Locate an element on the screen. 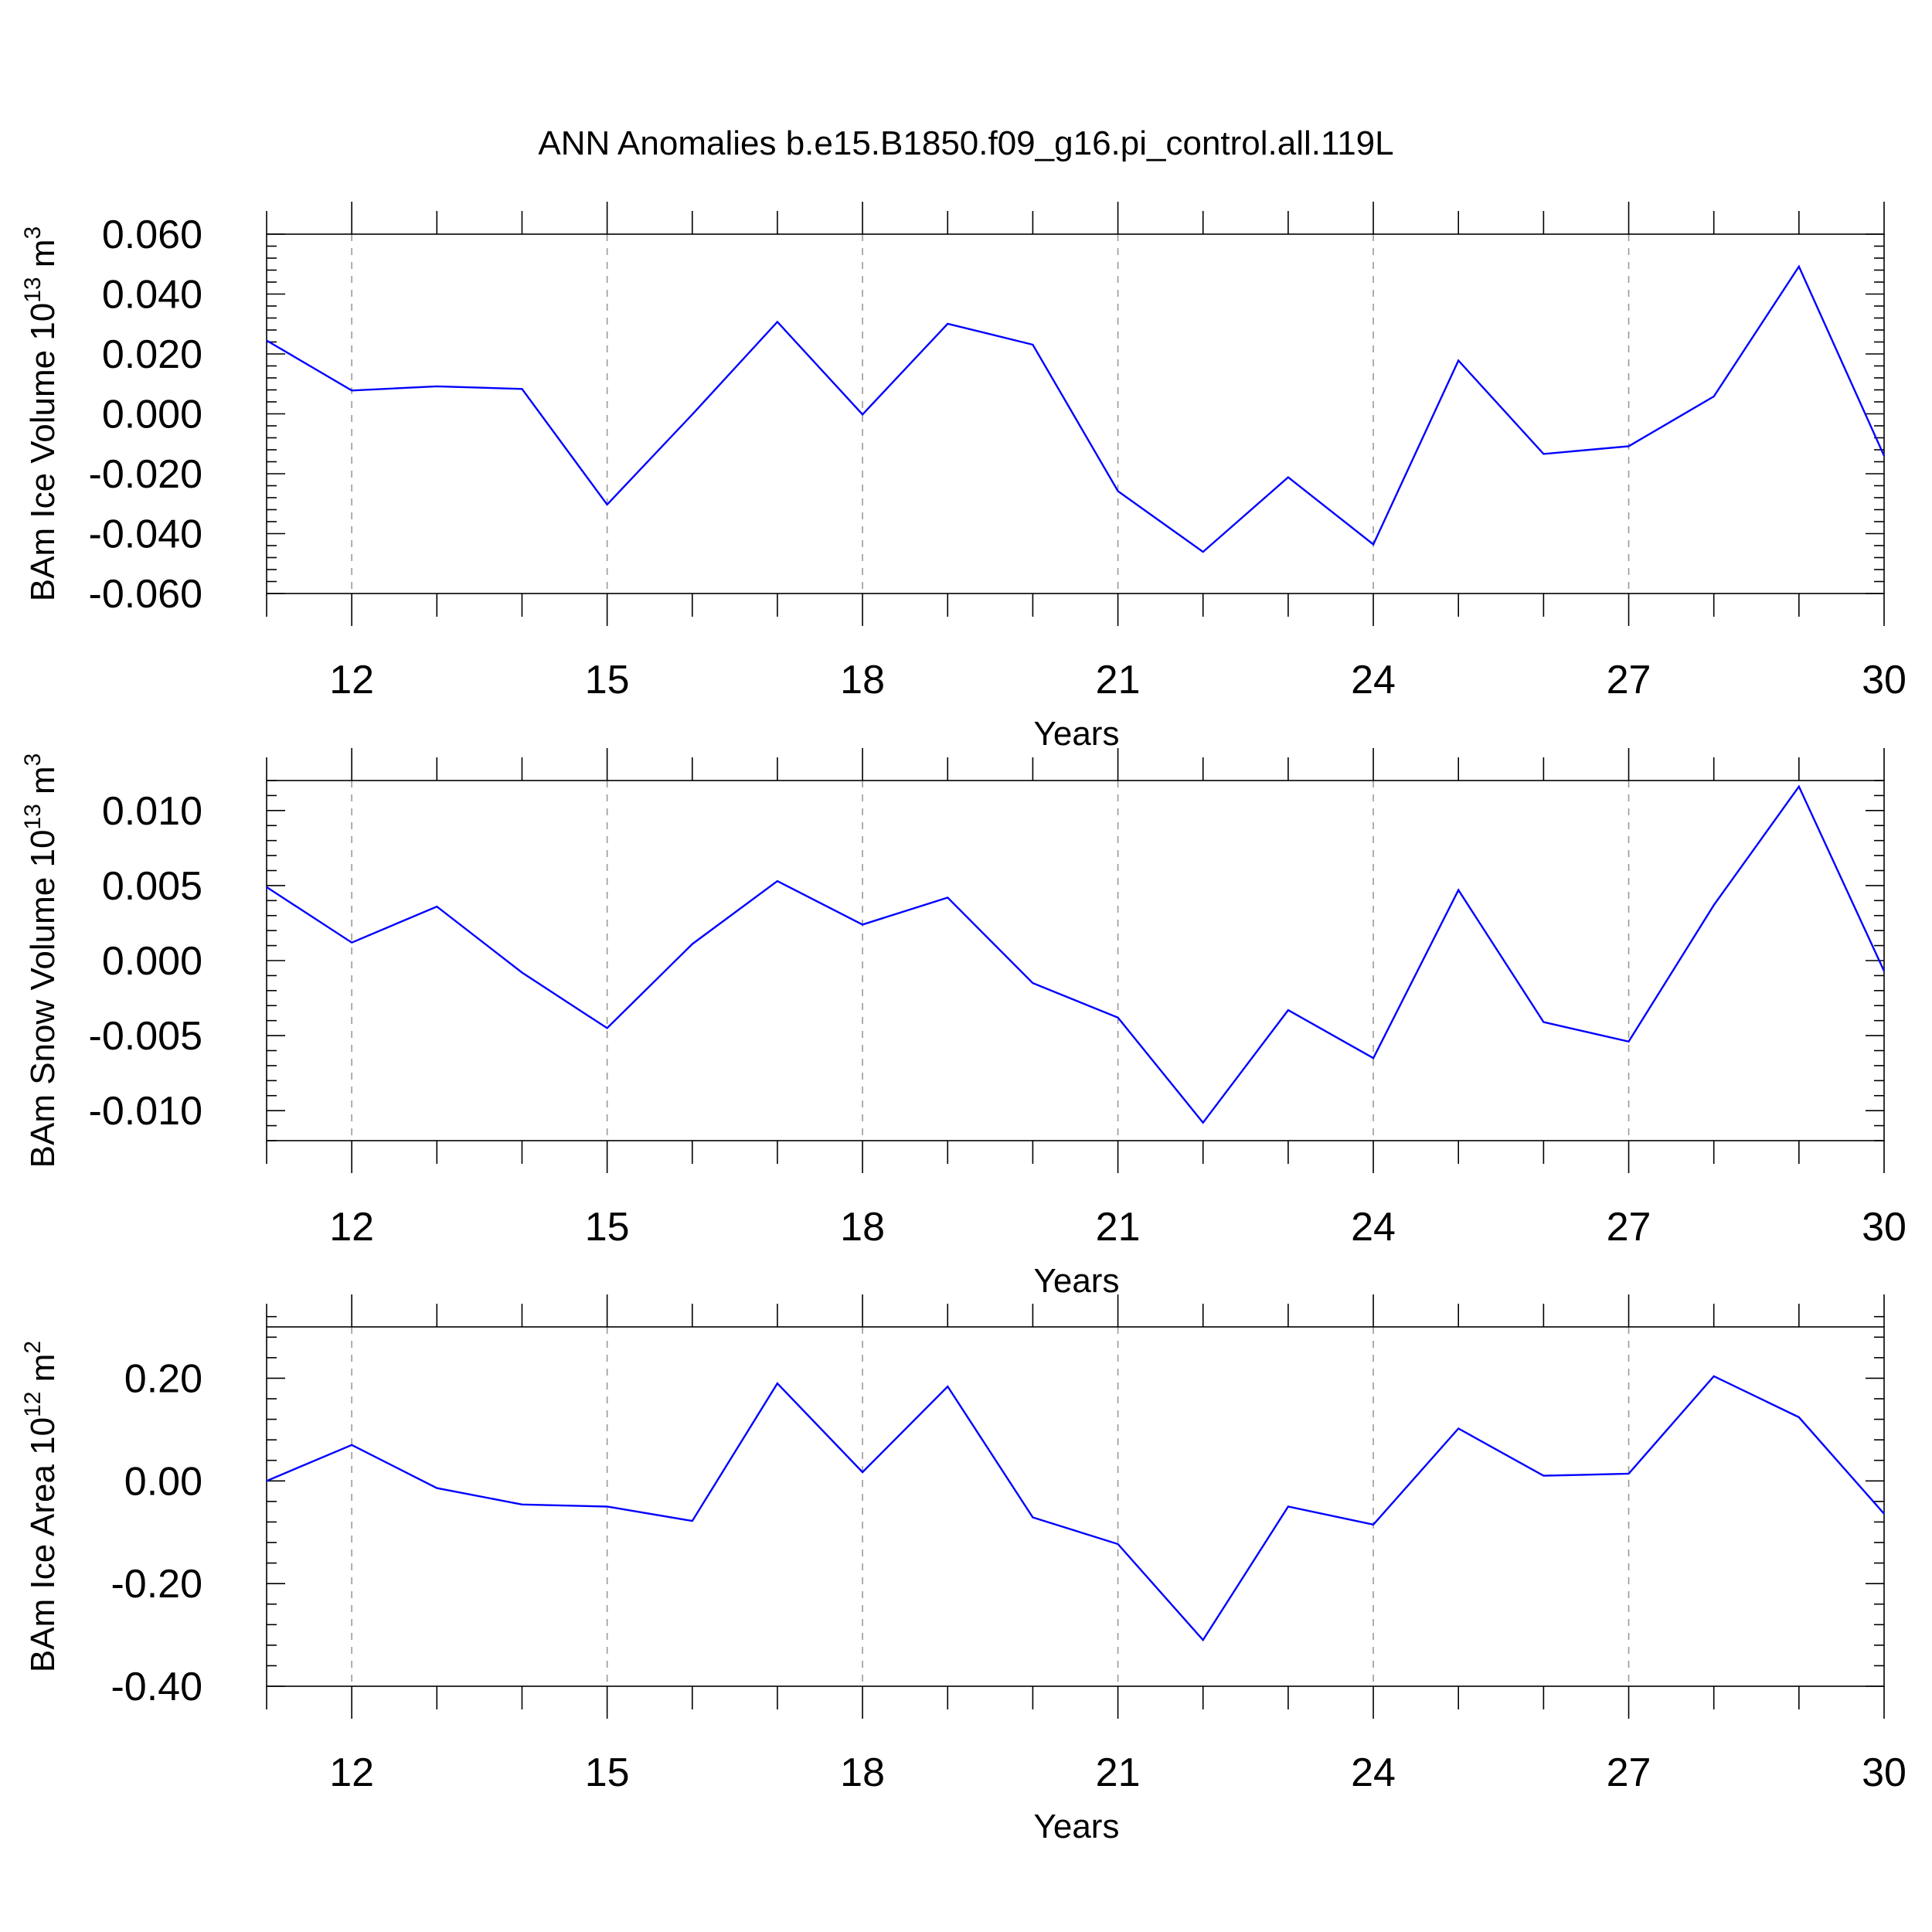 This screenshot has width=1932, height=1932. y-tick-label: -0.20 is located at coordinates (157, 1585).